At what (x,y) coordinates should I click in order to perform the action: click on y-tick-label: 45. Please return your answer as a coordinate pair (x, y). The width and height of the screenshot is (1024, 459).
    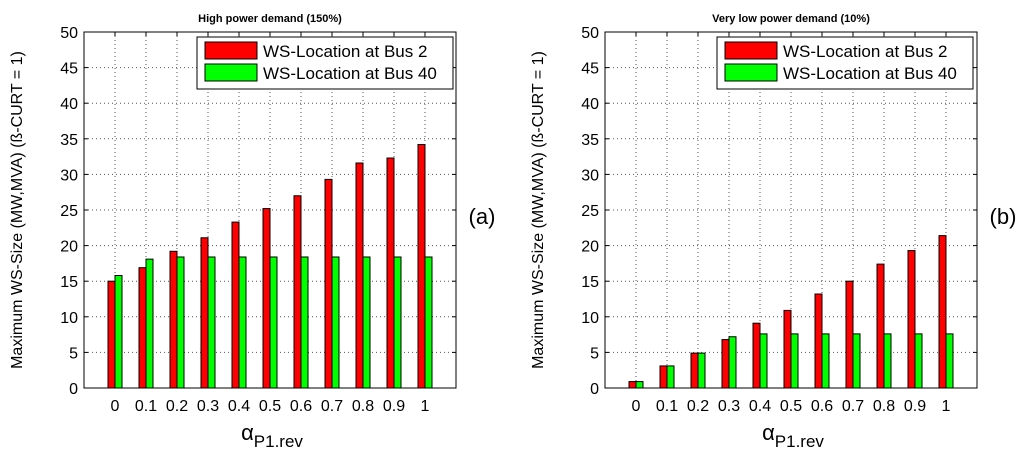
    Looking at the image, I should click on (69, 69).